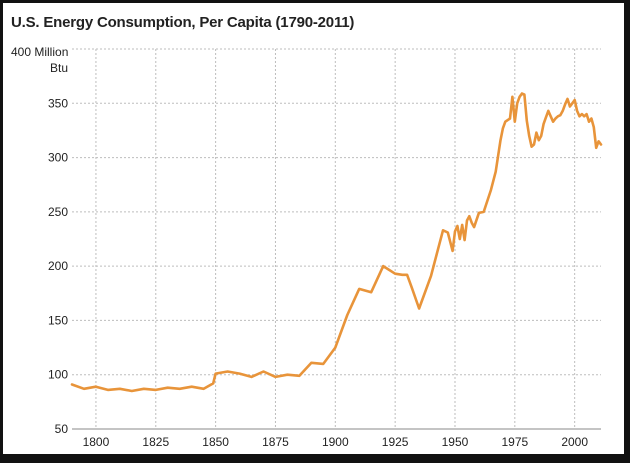 This screenshot has width=630, height=463. What do you see at coordinates (275, 442) in the screenshot?
I see `x-tick-label: 1875` at bounding box center [275, 442].